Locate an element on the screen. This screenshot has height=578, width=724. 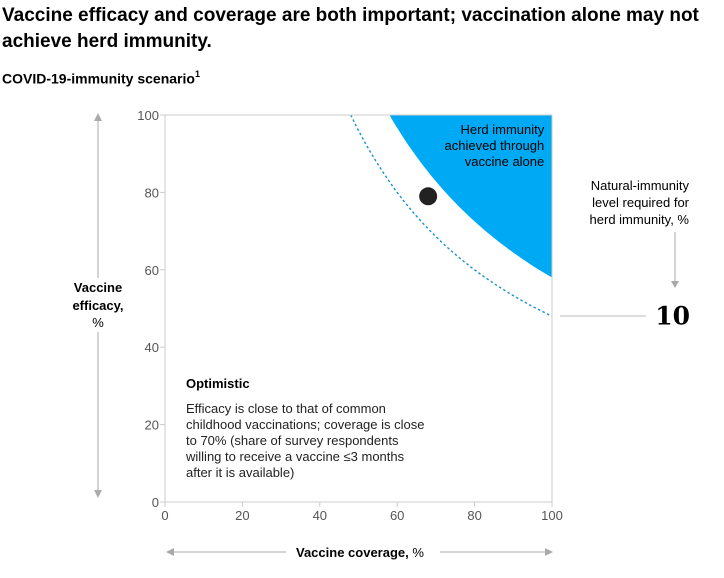
y-tick-label: 0 is located at coordinates (155, 502).